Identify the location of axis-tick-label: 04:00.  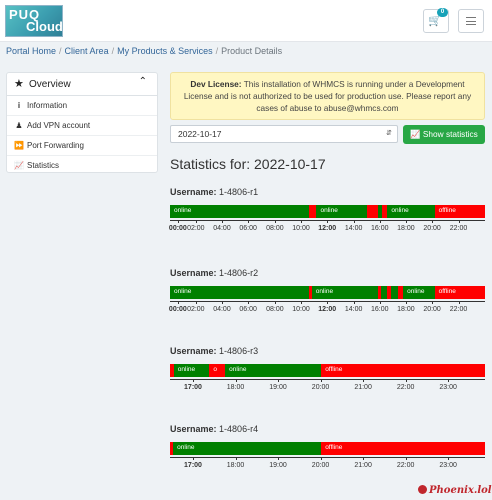
(222, 228).